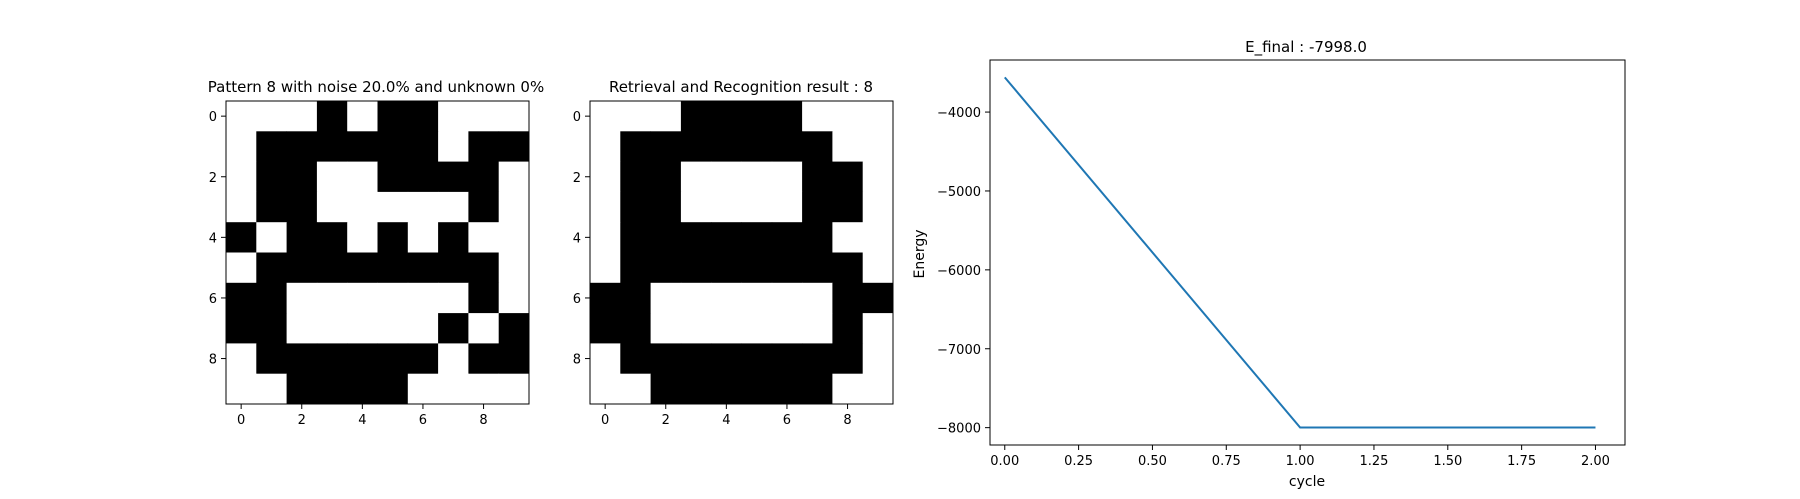 This screenshot has height=499, width=1800. I want to click on retrieval-result-y-tick-label: 4, so click(577, 238).